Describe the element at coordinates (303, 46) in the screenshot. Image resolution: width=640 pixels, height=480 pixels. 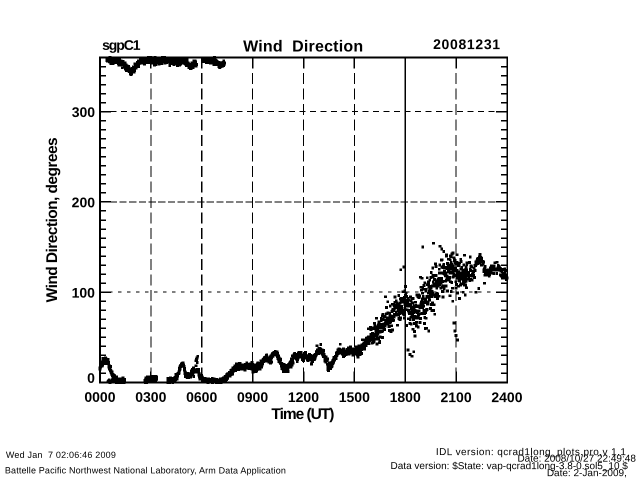
I see `svg-text: Wind Direction` at that location.